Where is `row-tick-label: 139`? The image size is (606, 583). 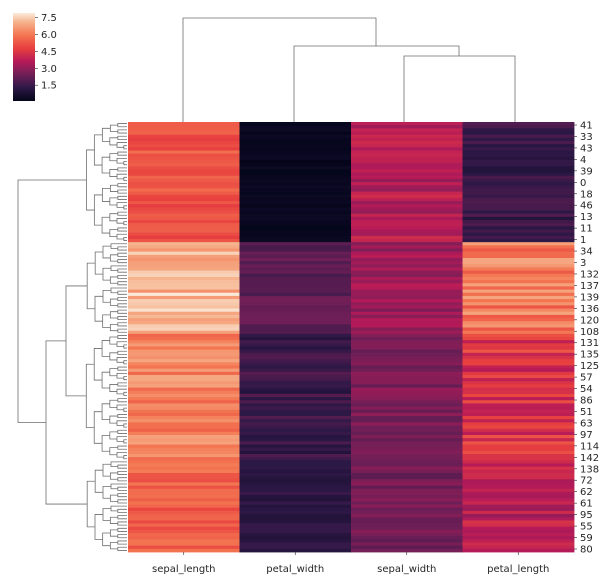 row-tick-label: 139 is located at coordinates (589, 297).